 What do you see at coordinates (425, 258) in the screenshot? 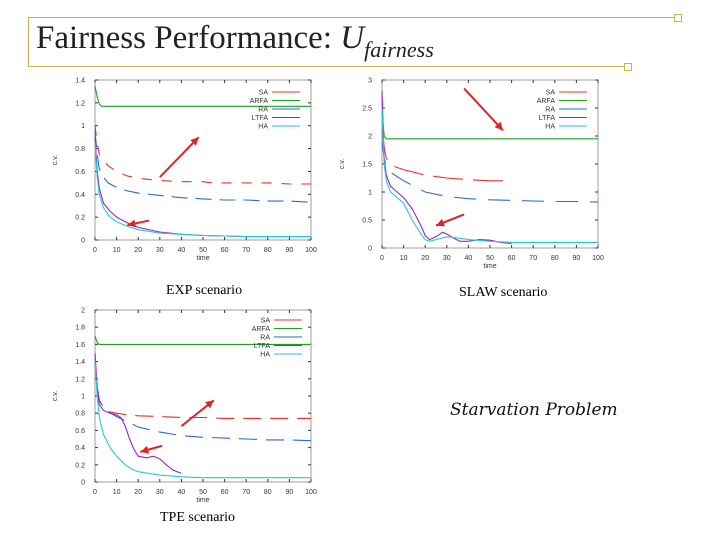
I see `x-tick-label: 20` at bounding box center [425, 258].